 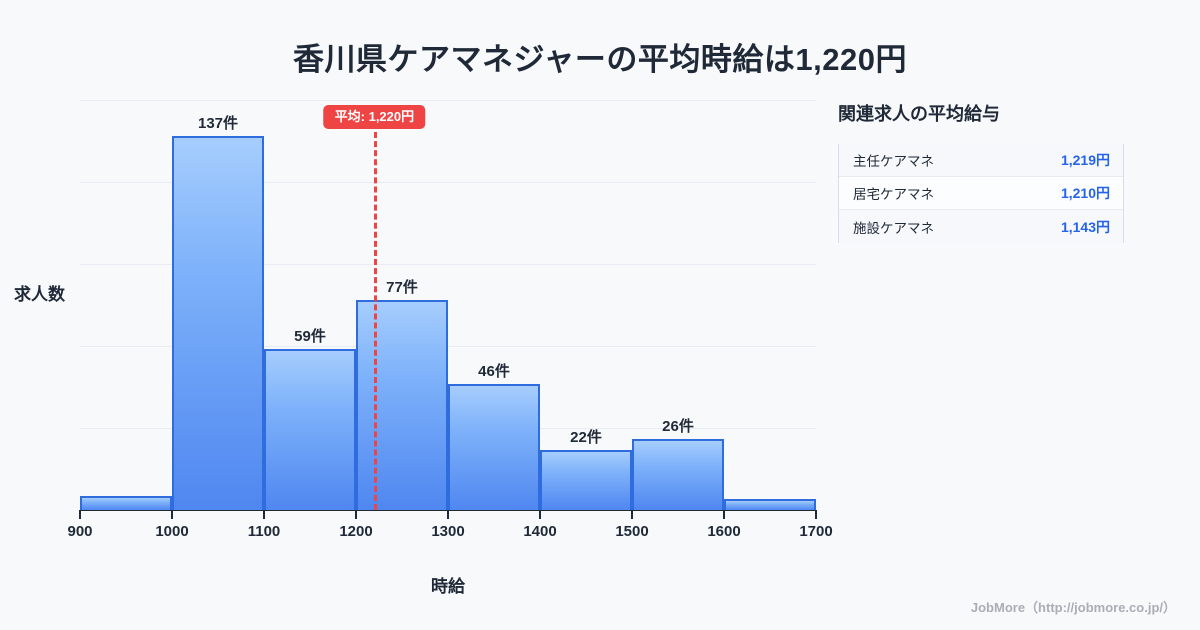 I want to click on y-axis-label: 求人数, so click(x=39, y=294).